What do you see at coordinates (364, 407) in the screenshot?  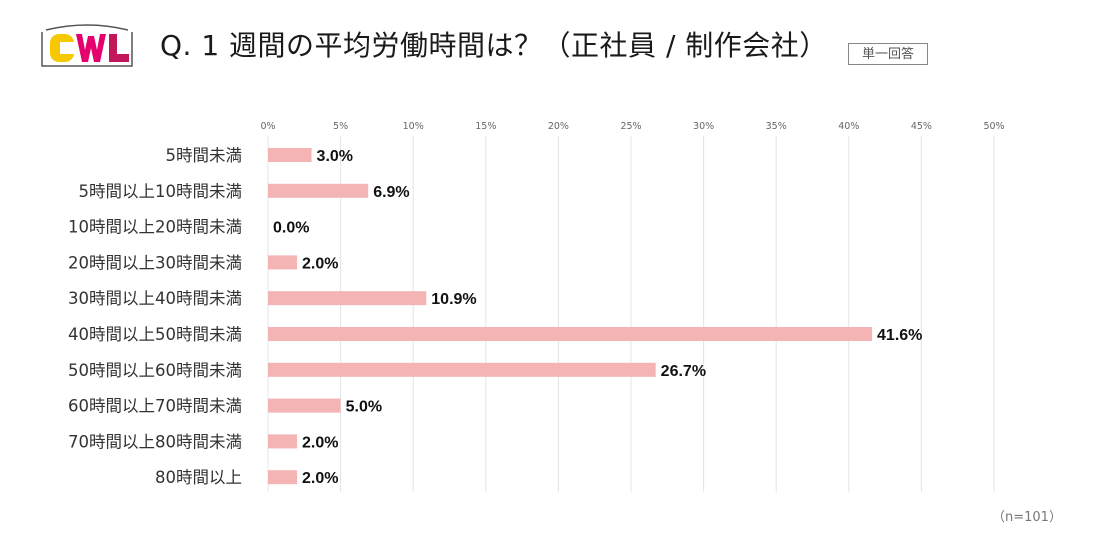 I see `value-label: 5.0%` at bounding box center [364, 407].